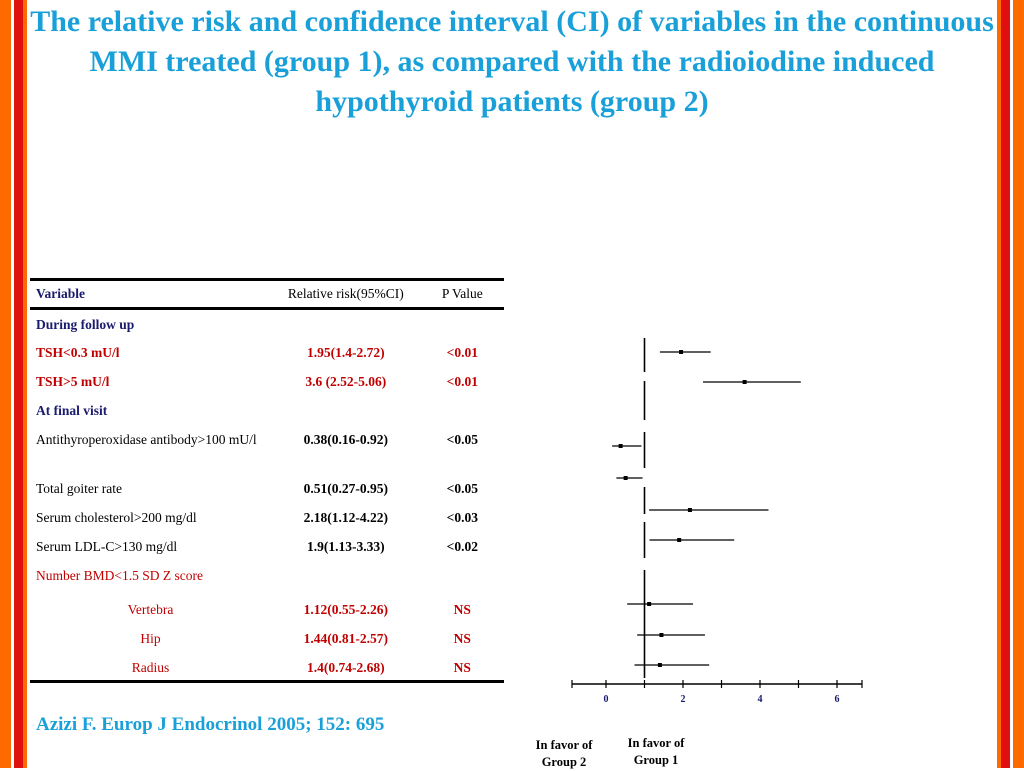 The image size is (1024, 771). Describe the element at coordinates (345, 638) in the screenshot. I see `row-rr: 1.44(0.81-2.57)` at that location.